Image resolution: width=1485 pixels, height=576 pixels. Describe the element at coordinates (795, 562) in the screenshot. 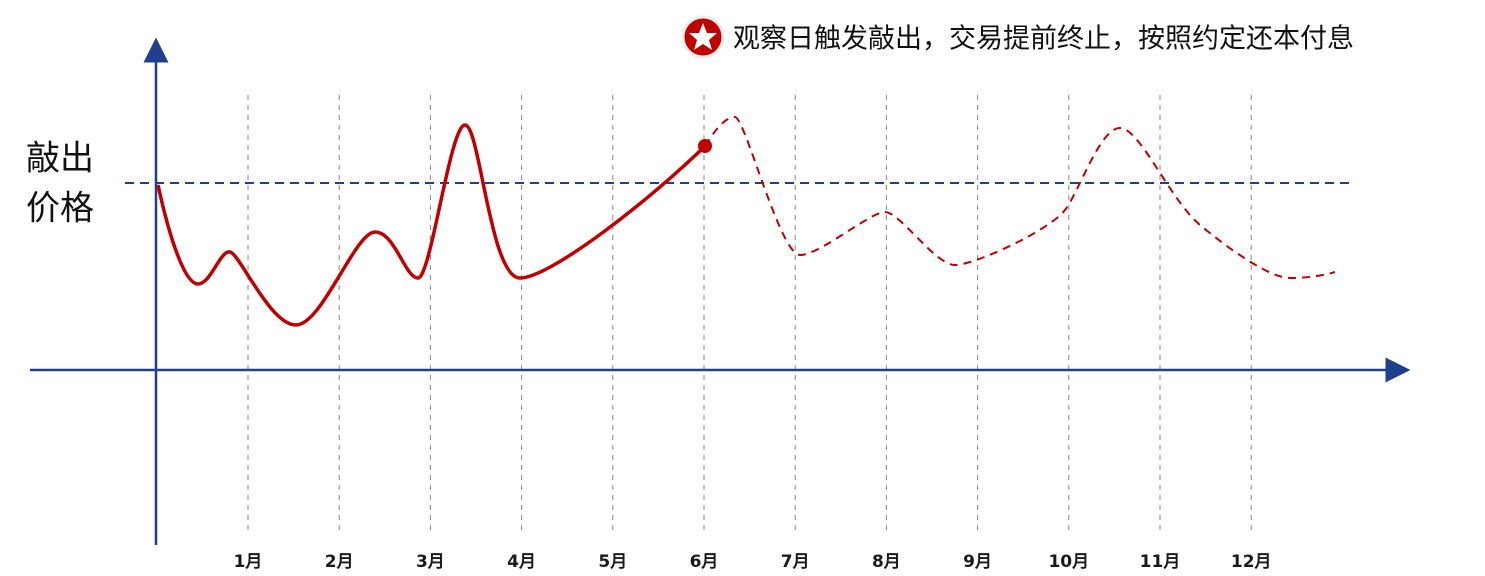

I see `month-label: 7月` at that location.